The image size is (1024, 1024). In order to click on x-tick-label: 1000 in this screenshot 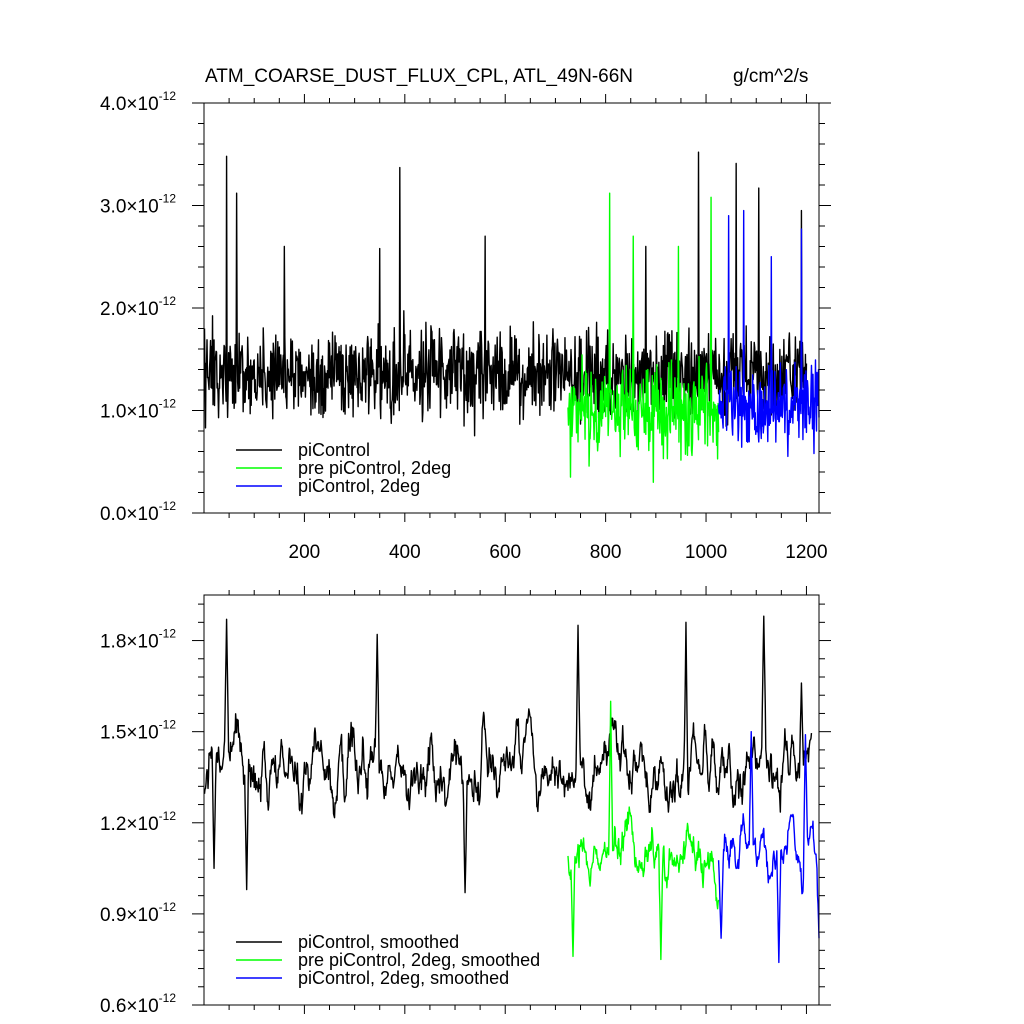, I will do `click(706, 552)`.